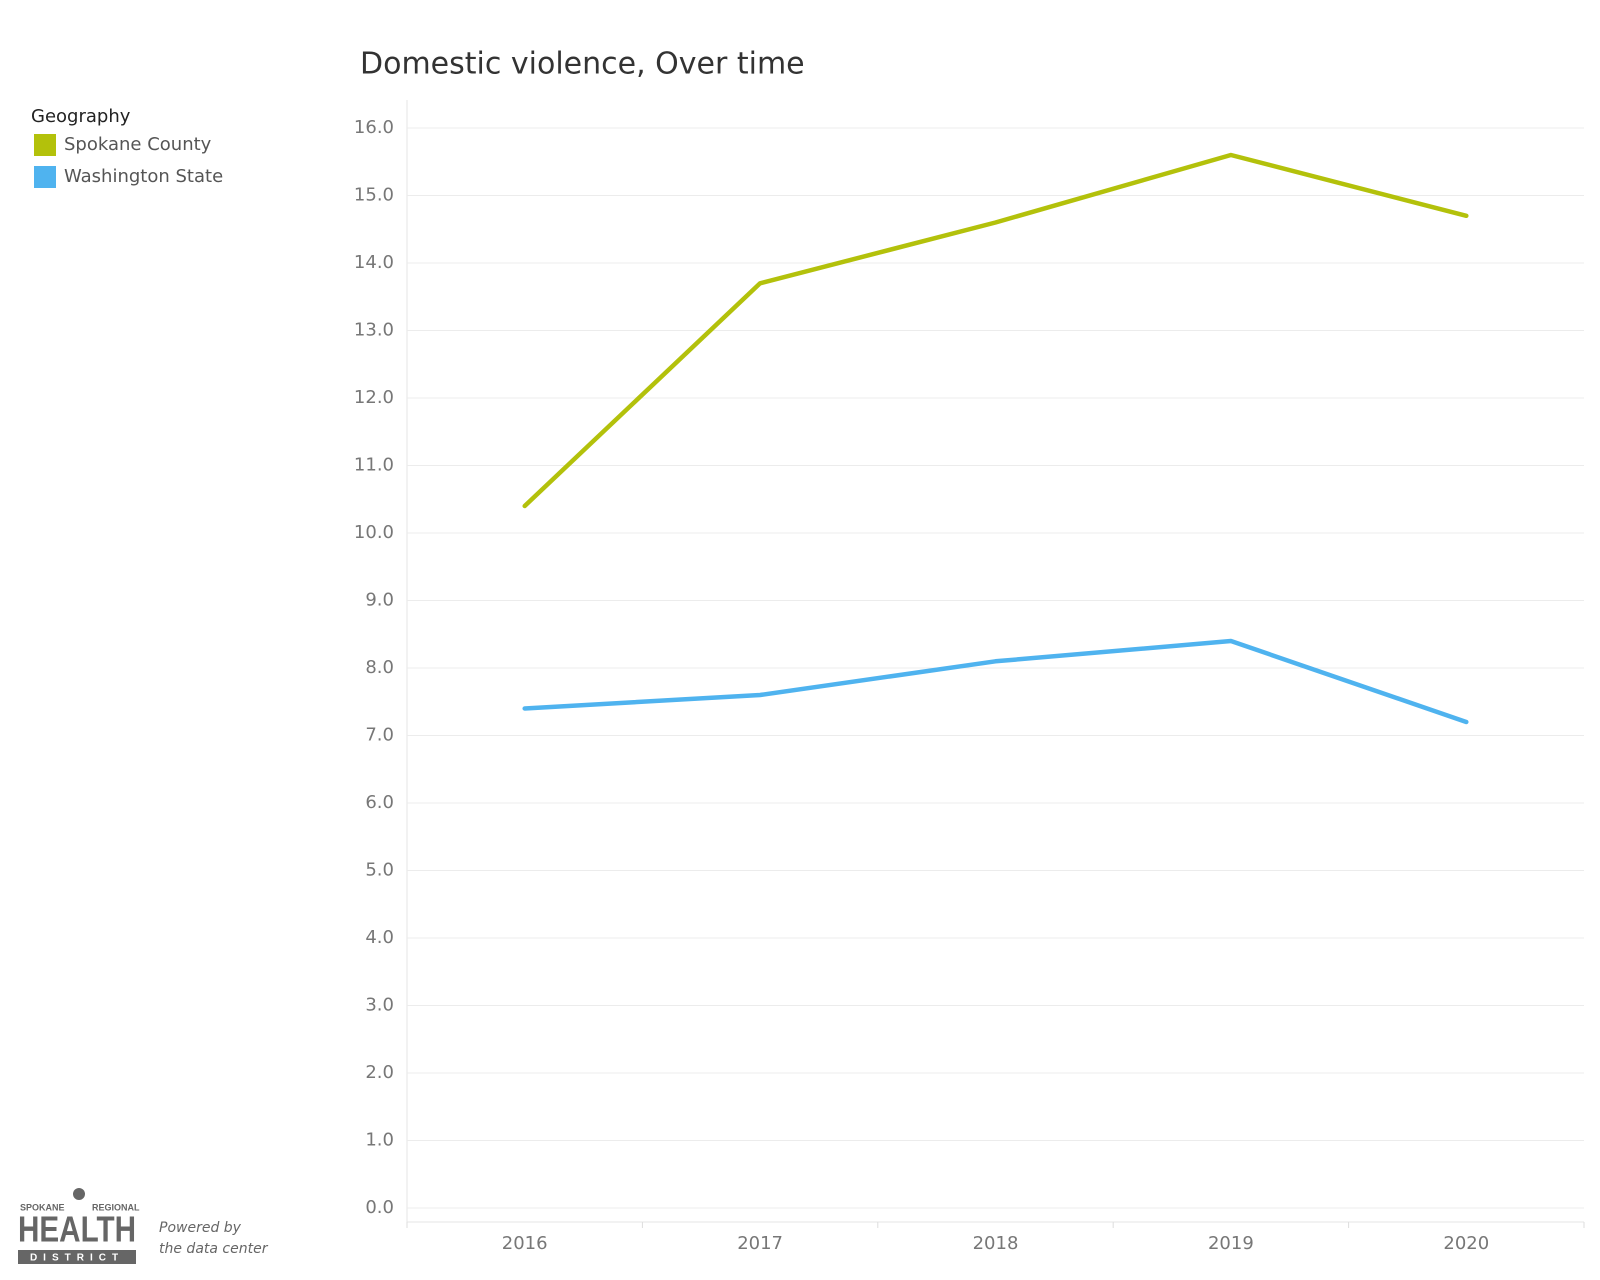 The height and width of the screenshot is (1280, 1600). I want to click on y-tick-label: 9.0, so click(379, 600).